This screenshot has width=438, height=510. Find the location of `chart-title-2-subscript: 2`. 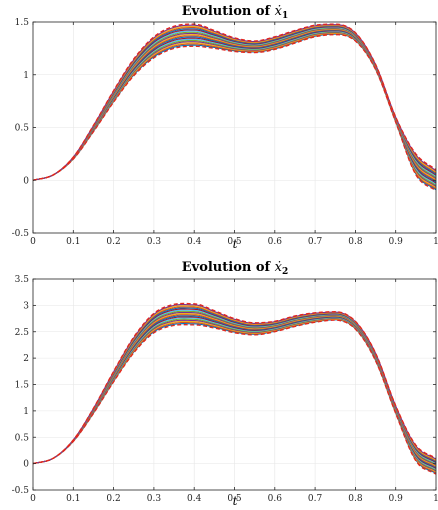

chart-title-2-subscript: 2 is located at coordinates (285, 272).